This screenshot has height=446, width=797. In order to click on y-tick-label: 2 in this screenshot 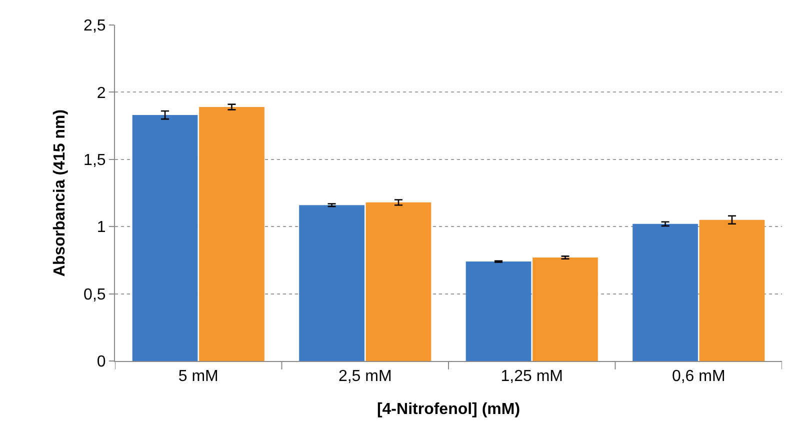, I will do `click(101, 93)`.